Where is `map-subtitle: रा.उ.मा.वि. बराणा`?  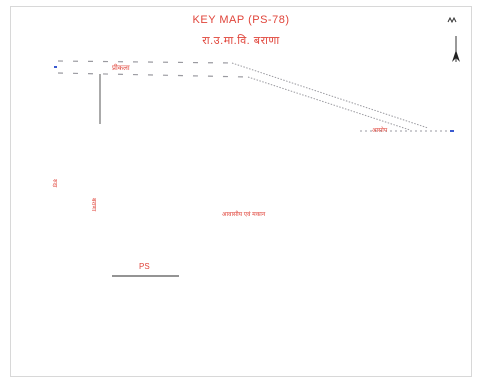
map-subtitle: रा.उ.मा.वि. बराणा is located at coordinates (241, 41).